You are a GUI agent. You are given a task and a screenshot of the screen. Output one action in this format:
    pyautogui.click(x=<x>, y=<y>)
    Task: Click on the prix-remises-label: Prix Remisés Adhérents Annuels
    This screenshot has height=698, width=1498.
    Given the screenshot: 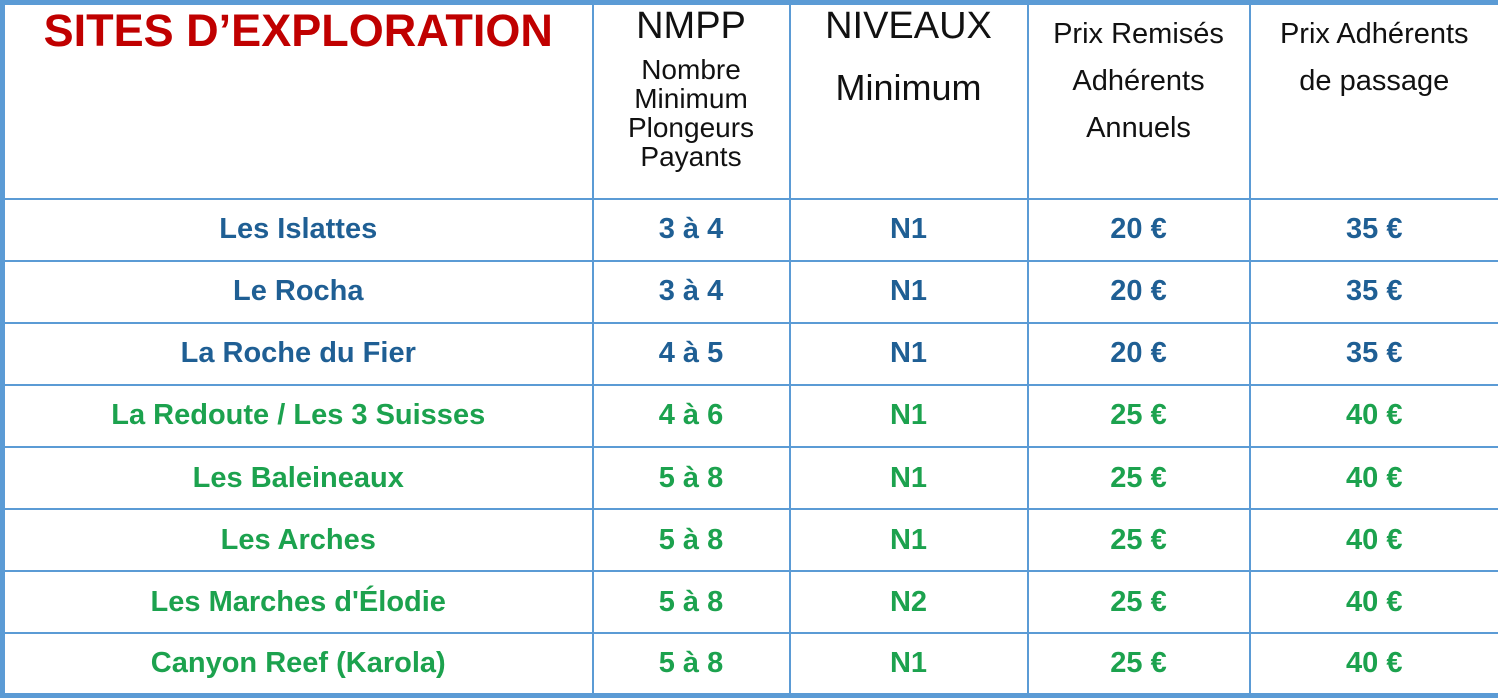 What is the action you would take?
    pyautogui.click(x=1139, y=78)
    